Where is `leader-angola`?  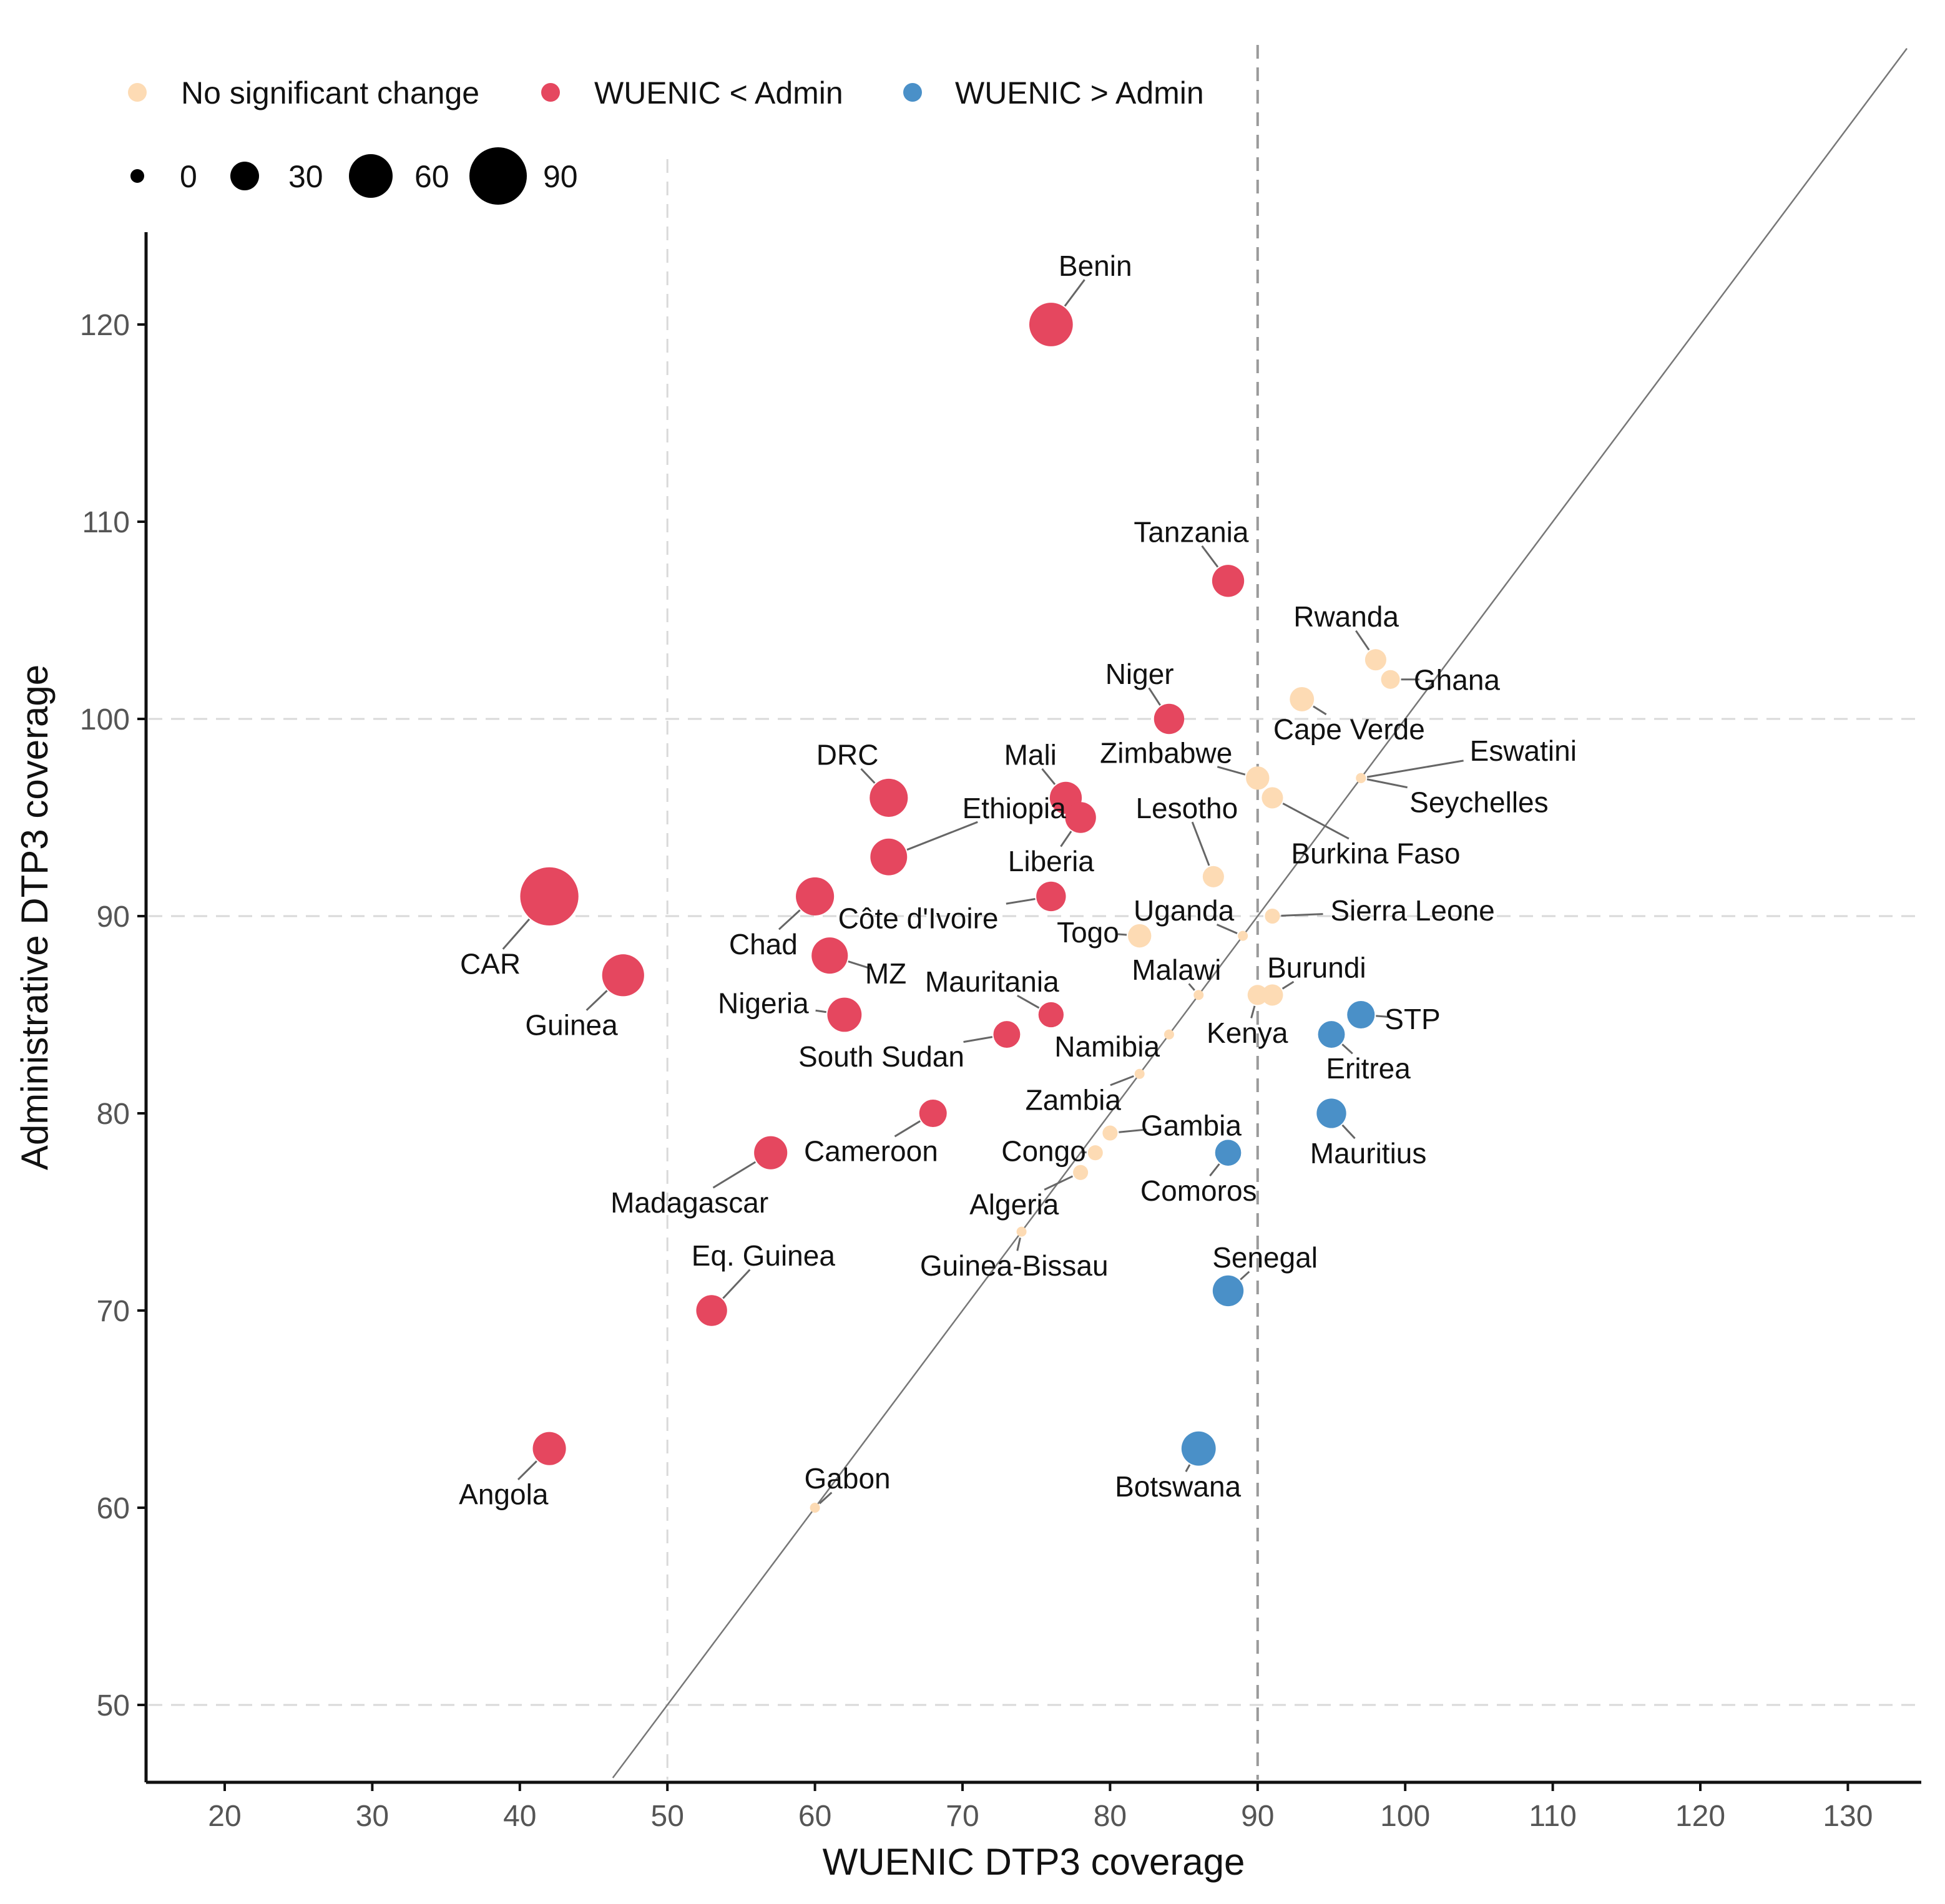 leader-angola is located at coordinates (527, 1470).